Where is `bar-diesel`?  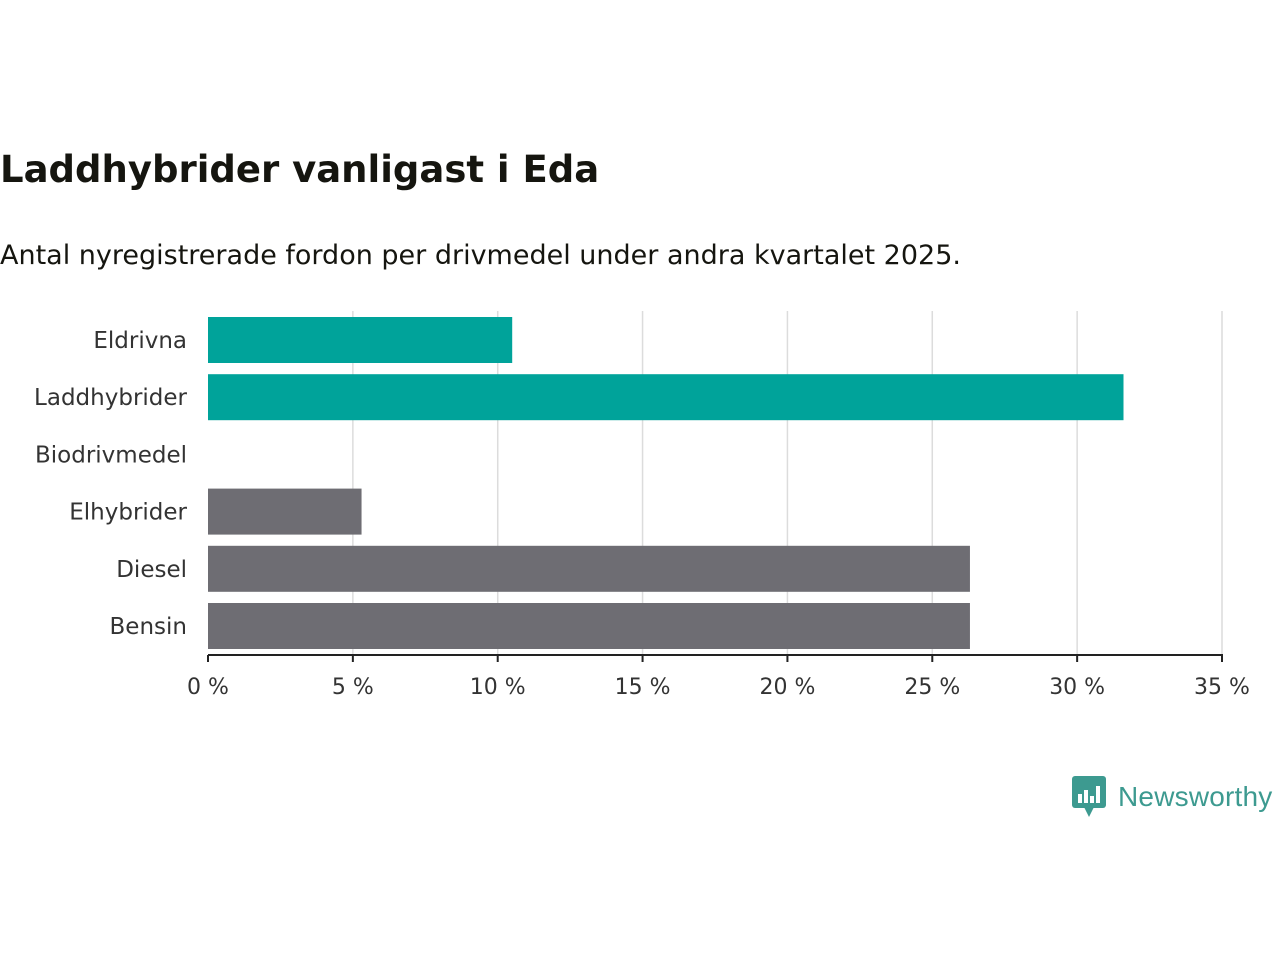 bar-diesel is located at coordinates (589, 568).